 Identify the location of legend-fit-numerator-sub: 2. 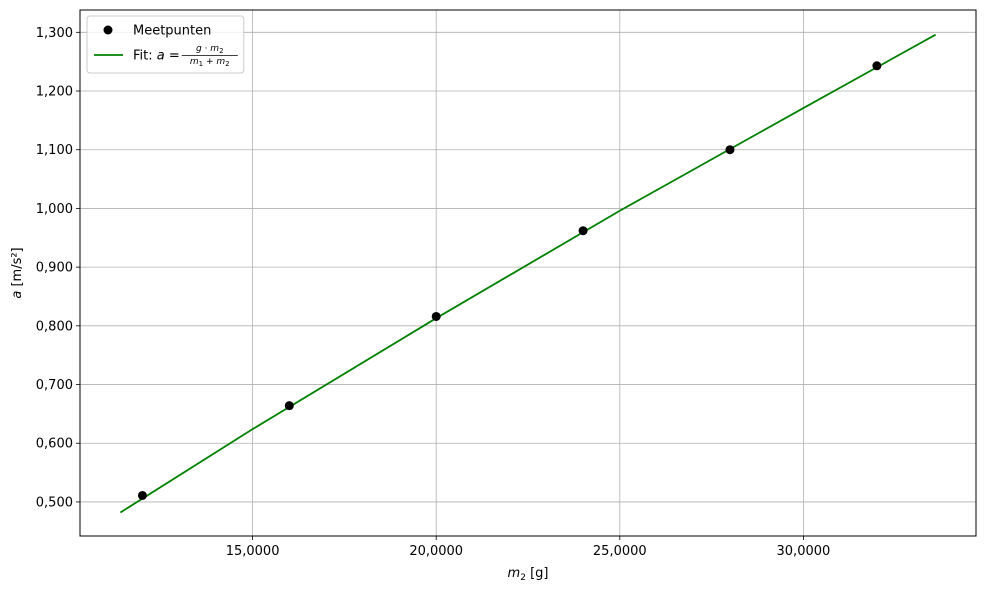
(221, 51).